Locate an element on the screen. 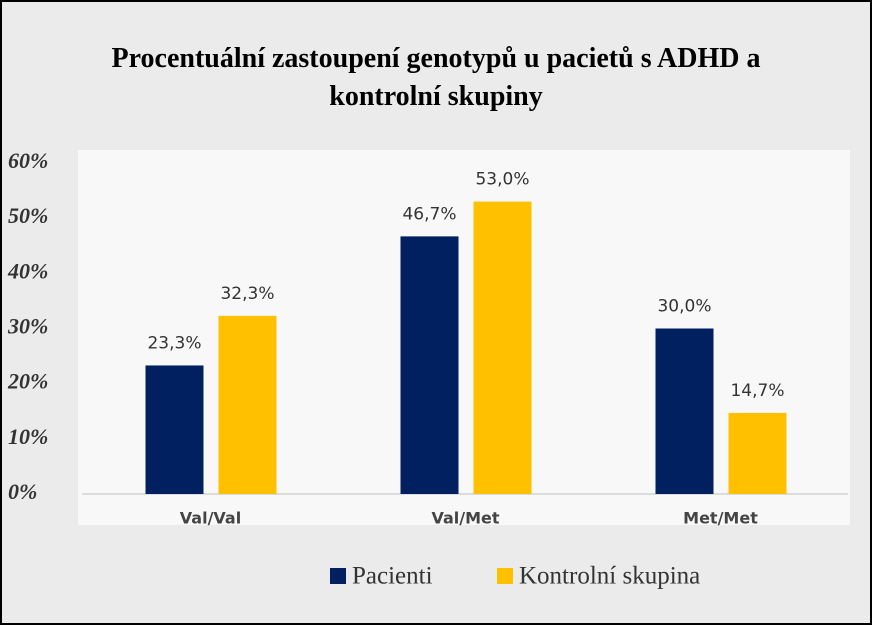  y-tick-label: 10% is located at coordinates (28, 436).